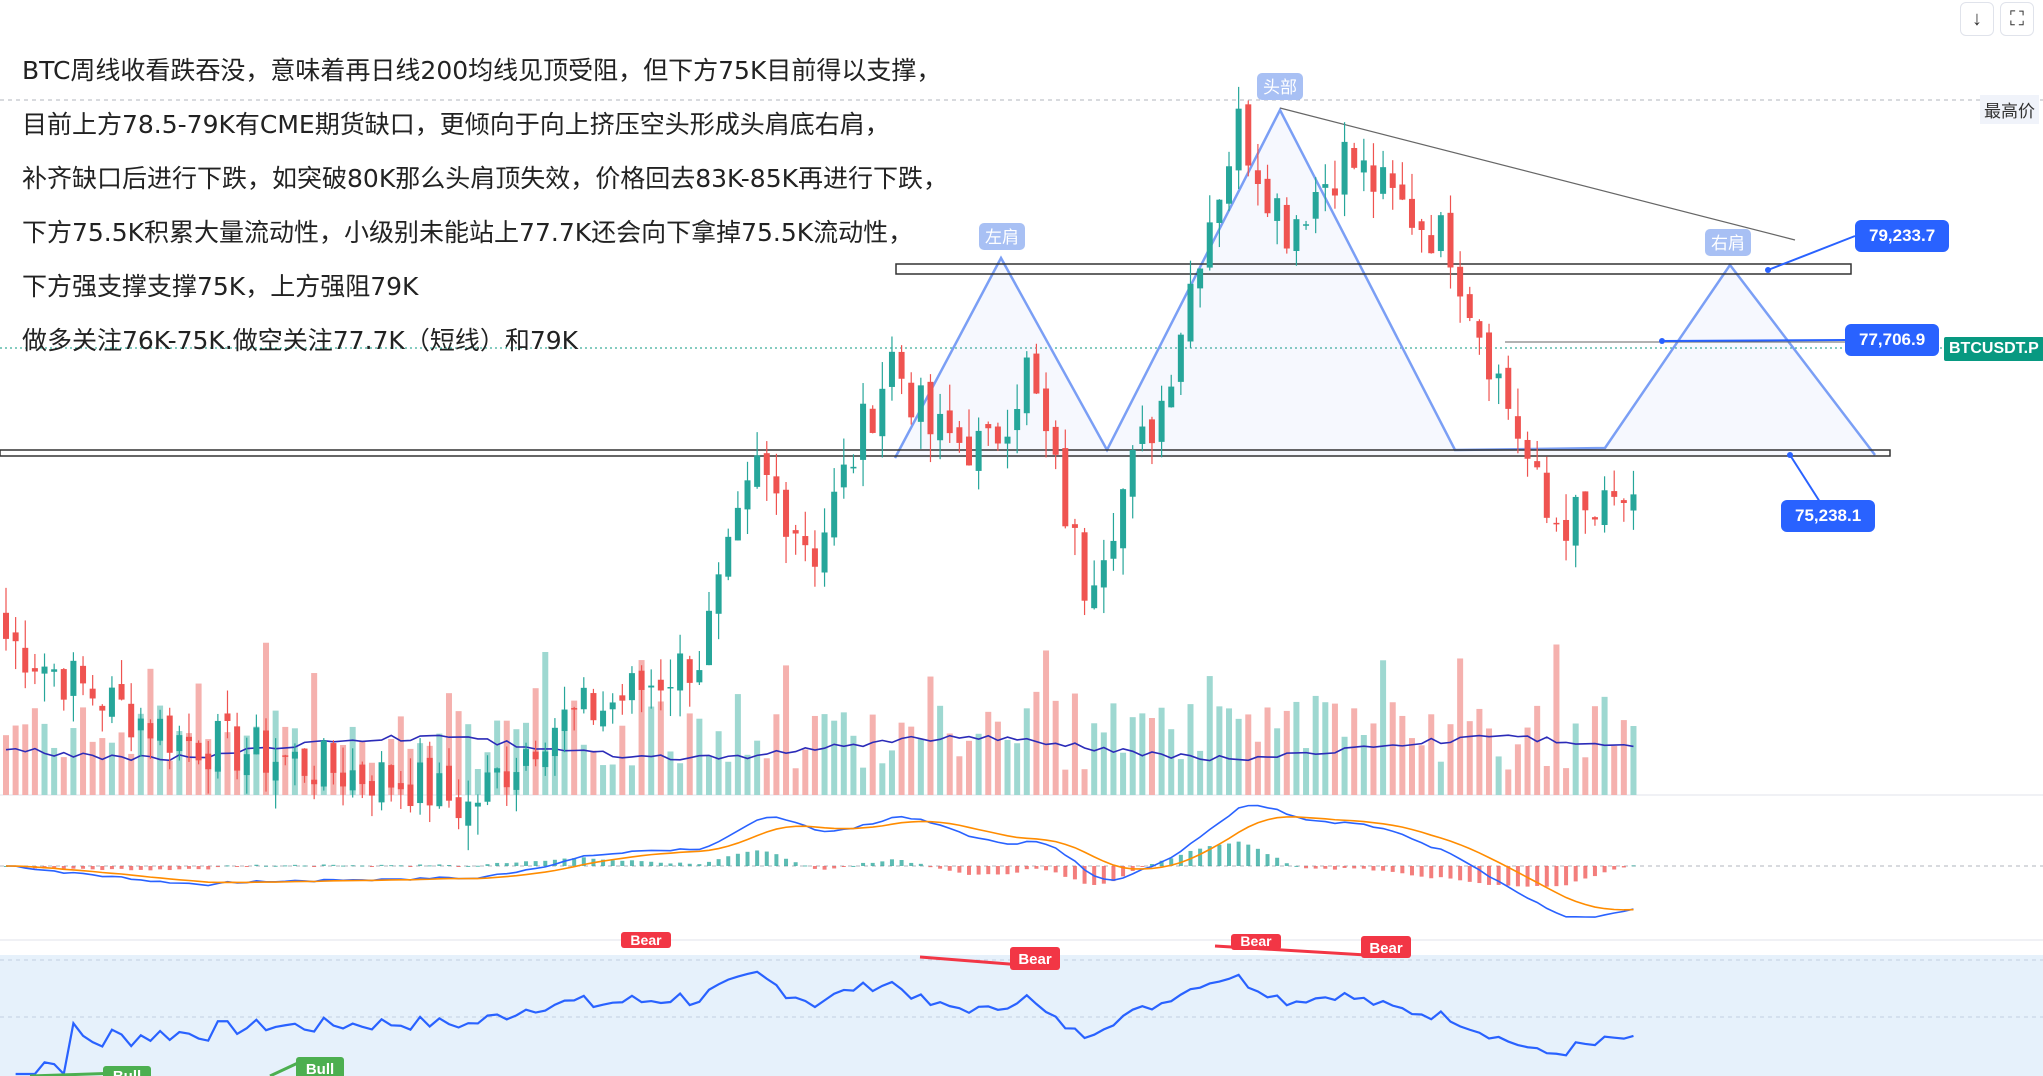  What do you see at coordinates (945, 453) in the screenshot?
I see `support-zone` at bounding box center [945, 453].